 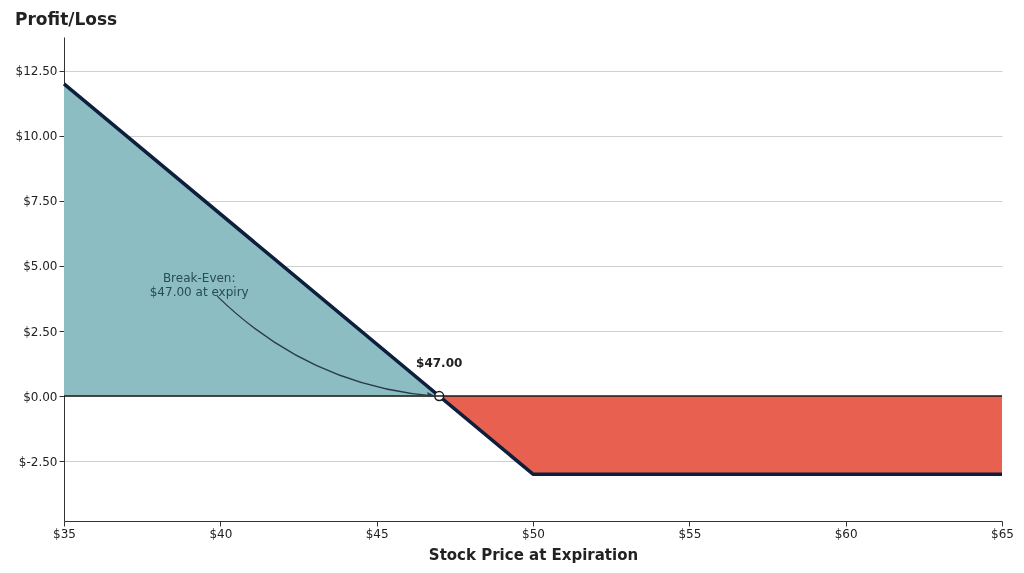 I want to click on y-tick-label: $7.50, so click(x=40, y=201).